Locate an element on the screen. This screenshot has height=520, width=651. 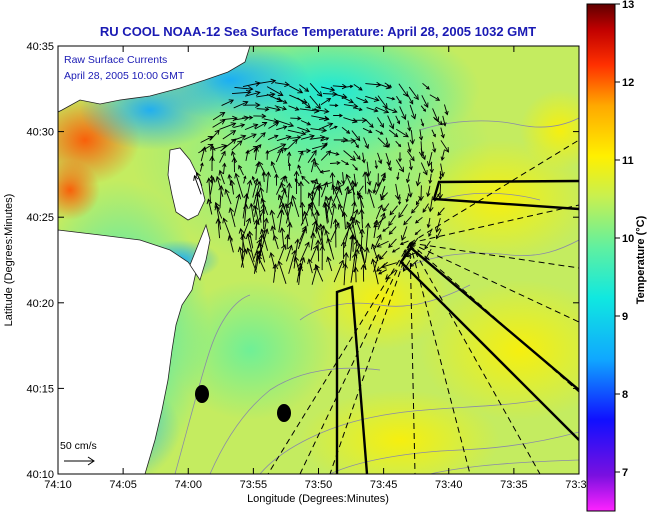
colorbar-label: Temperature (°C) is located at coordinates (641, 259).